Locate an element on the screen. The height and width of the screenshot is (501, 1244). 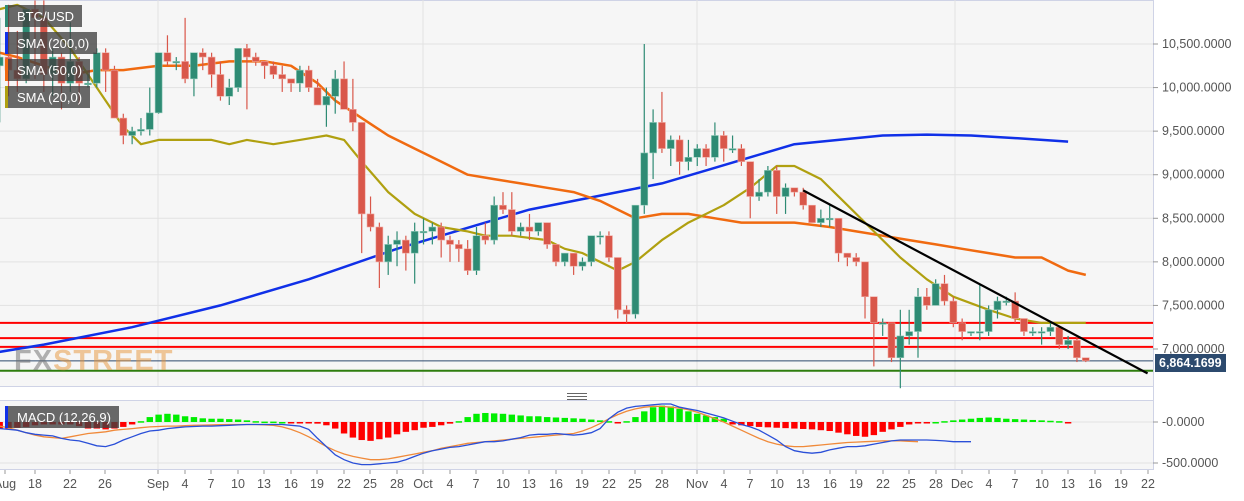
watermark-street: STREET is located at coordinates (113, 361).